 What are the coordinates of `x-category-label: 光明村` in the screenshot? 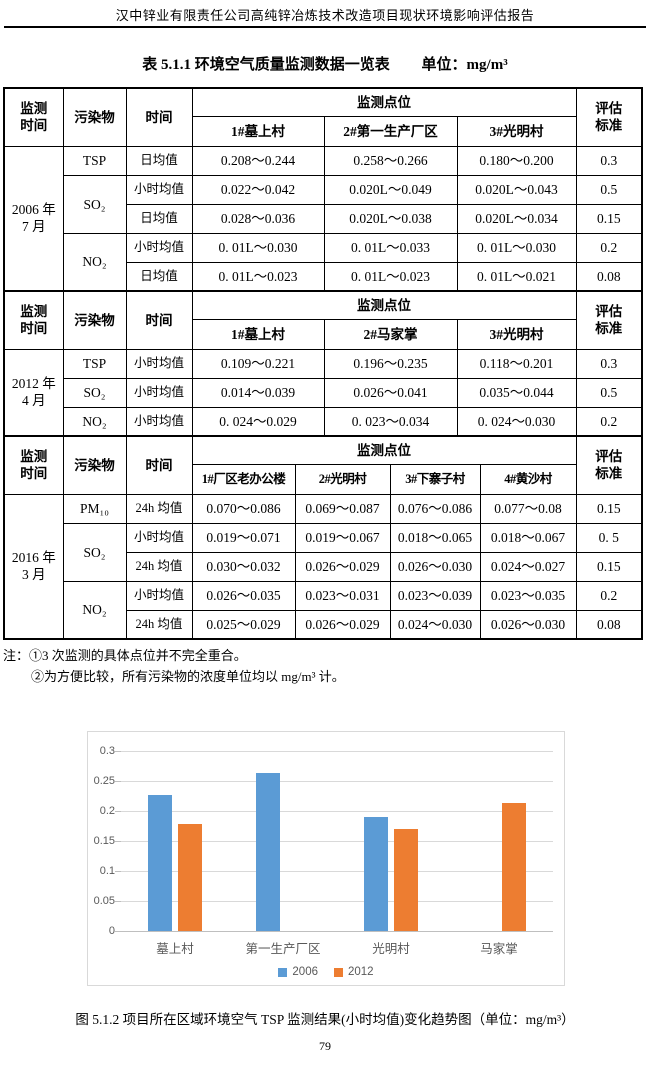 It's located at (391, 949).